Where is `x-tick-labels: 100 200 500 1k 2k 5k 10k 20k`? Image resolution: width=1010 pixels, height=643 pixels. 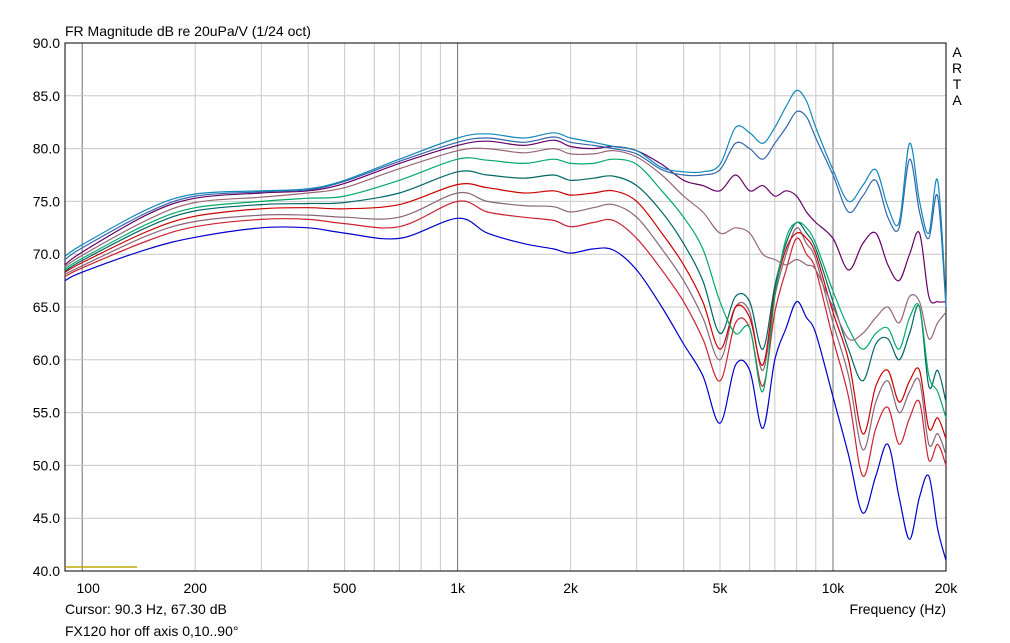
x-tick-labels: 100 200 500 1k 2k 5k 10k 20k is located at coordinates (518, 588).